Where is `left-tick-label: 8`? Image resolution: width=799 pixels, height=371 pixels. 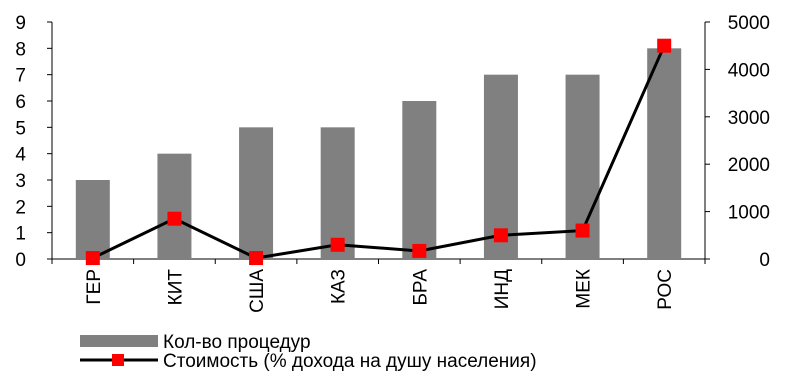 left-tick-label: 8 is located at coordinates (20, 49).